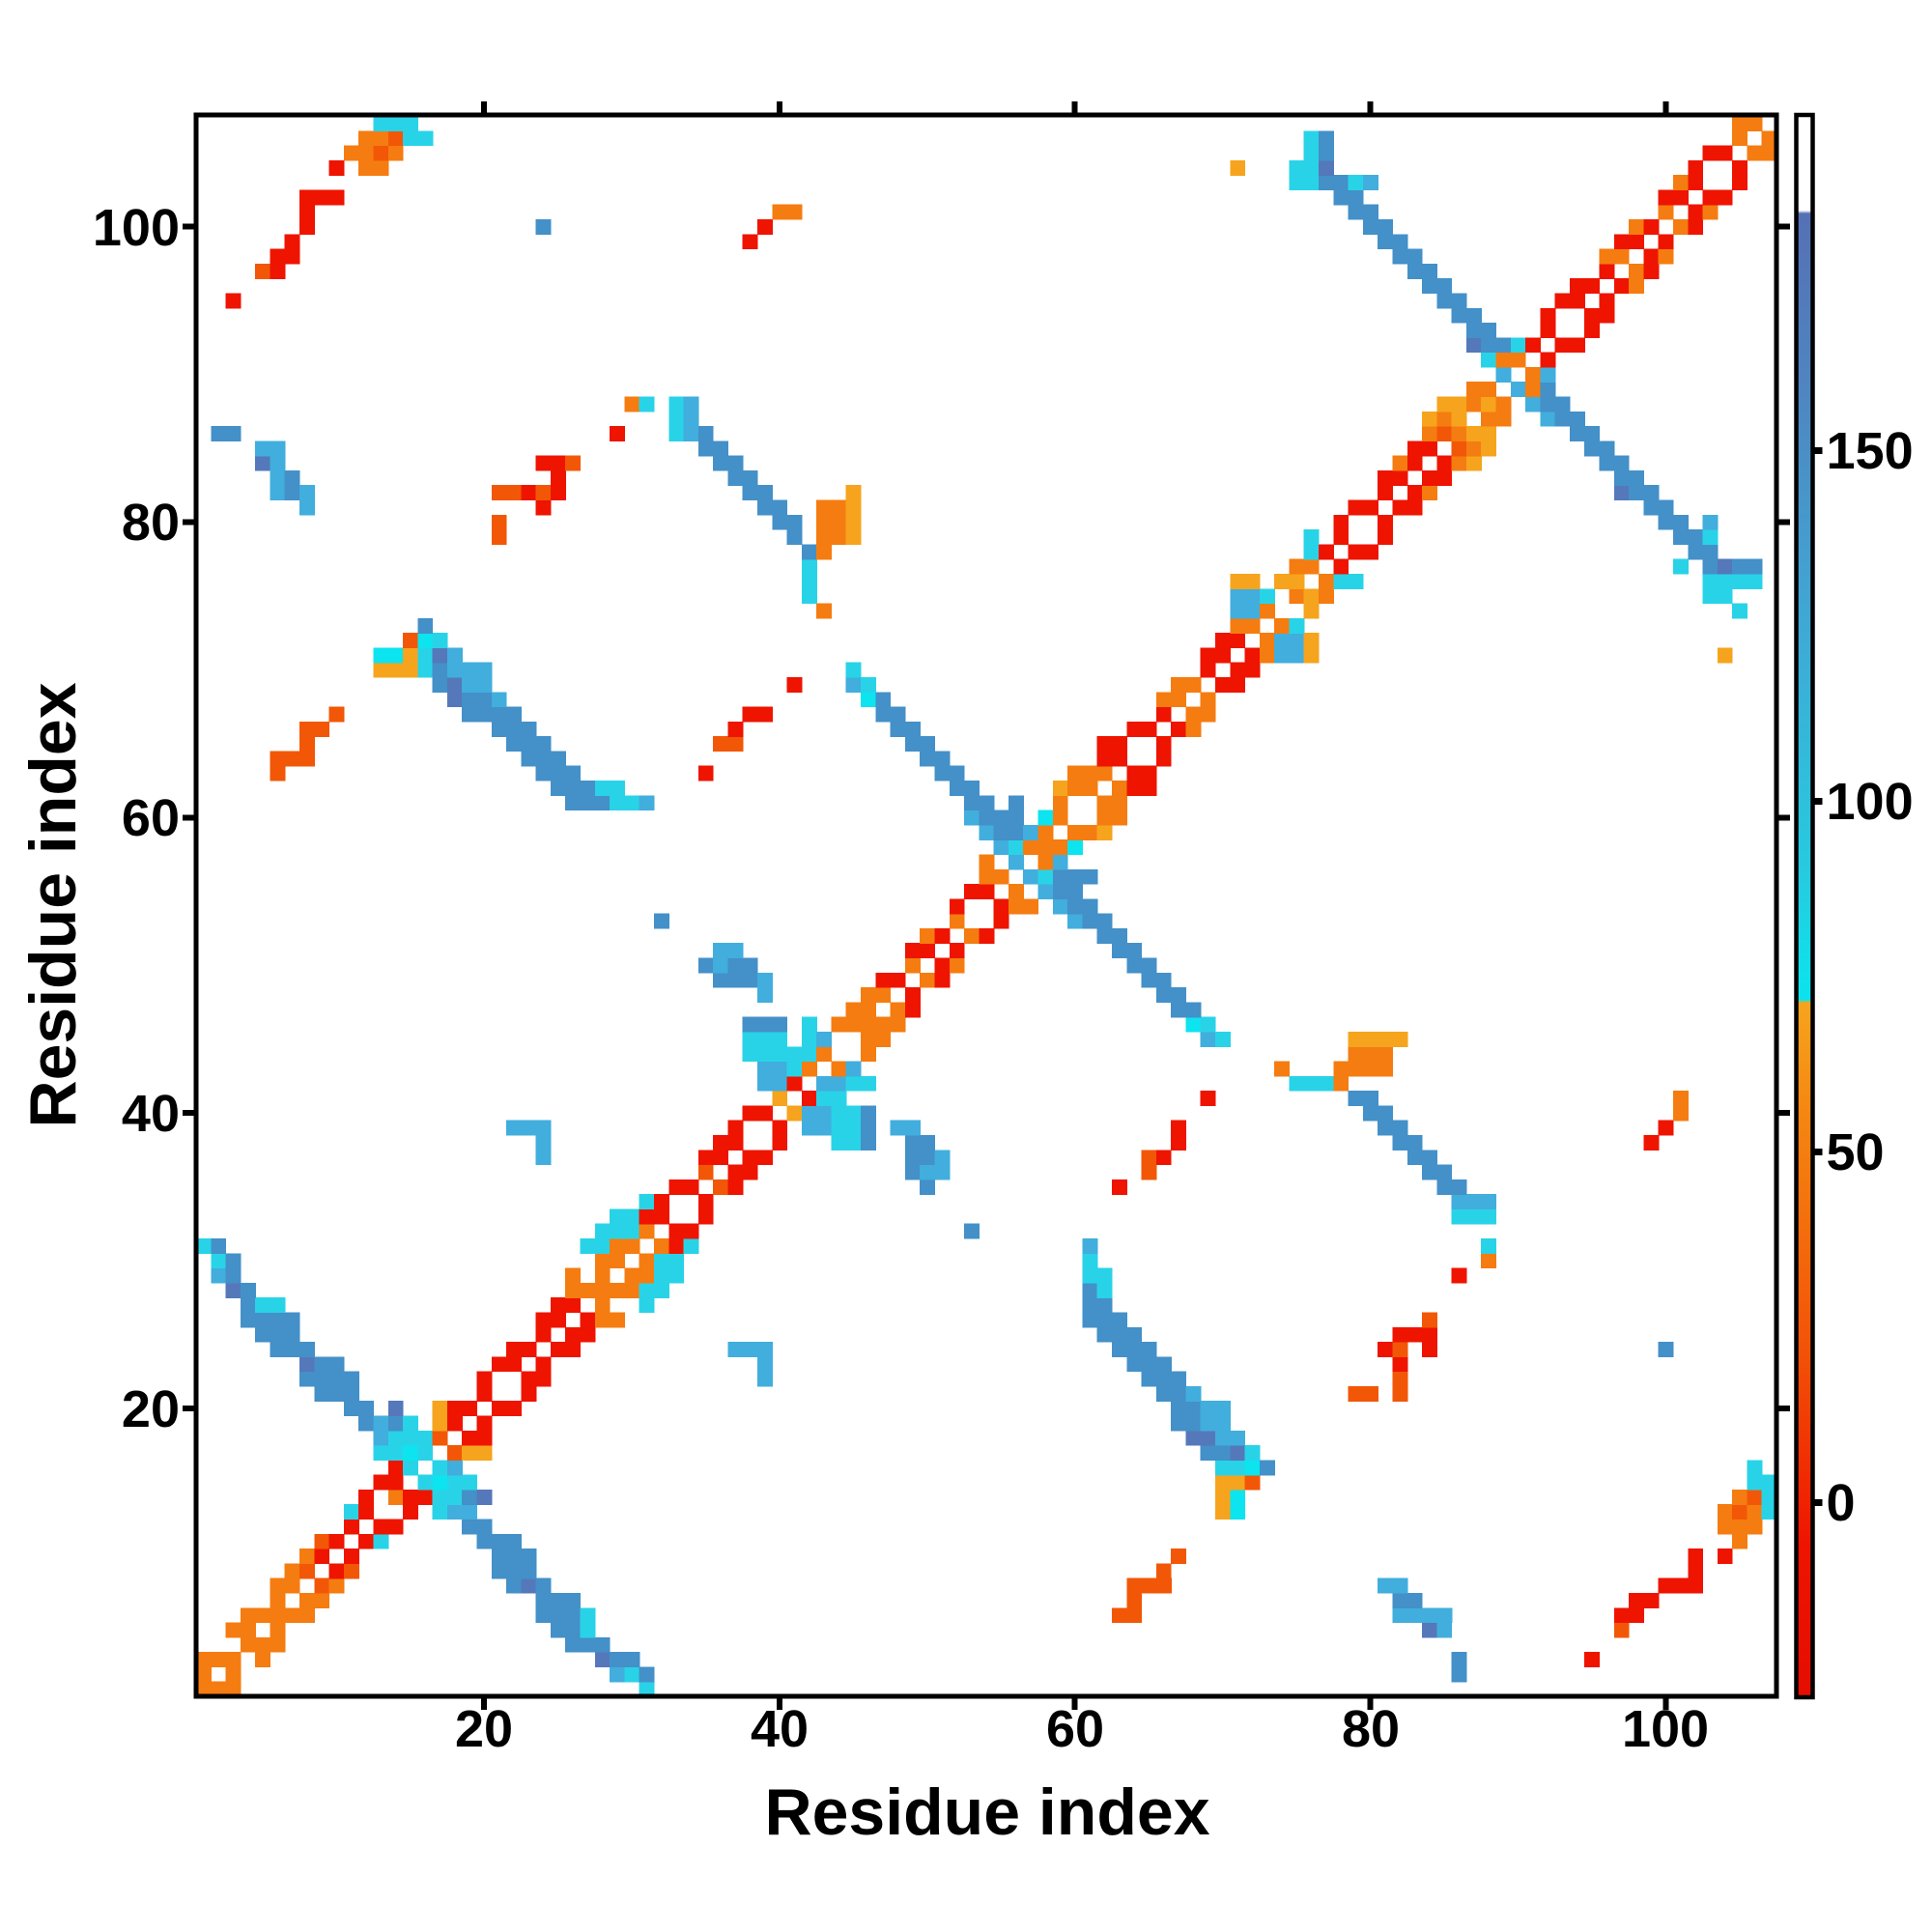 Image resolution: width=1932 pixels, height=1932 pixels. What do you see at coordinates (1870, 451) in the screenshot?
I see `svg-text: 150` at bounding box center [1870, 451].